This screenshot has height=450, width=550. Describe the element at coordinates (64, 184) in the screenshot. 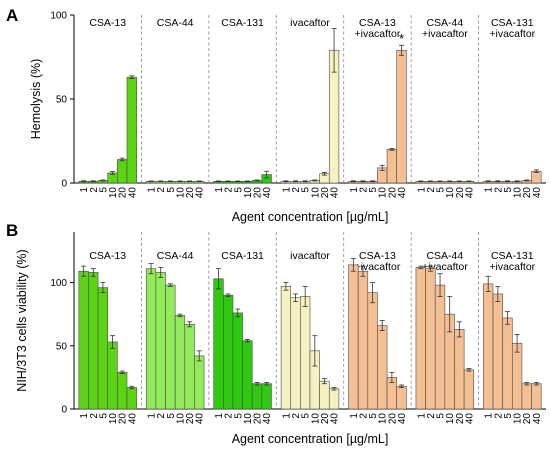

I see `panel-a-y-tick-label: 0` at that location.